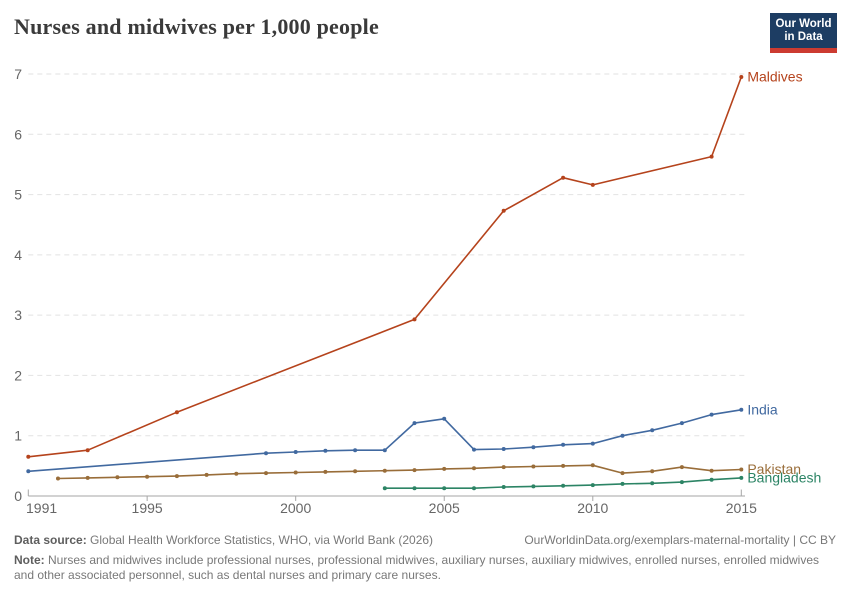 This screenshot has height=600, width=850. I want to click on note-label: Note:, so click(29, 560).